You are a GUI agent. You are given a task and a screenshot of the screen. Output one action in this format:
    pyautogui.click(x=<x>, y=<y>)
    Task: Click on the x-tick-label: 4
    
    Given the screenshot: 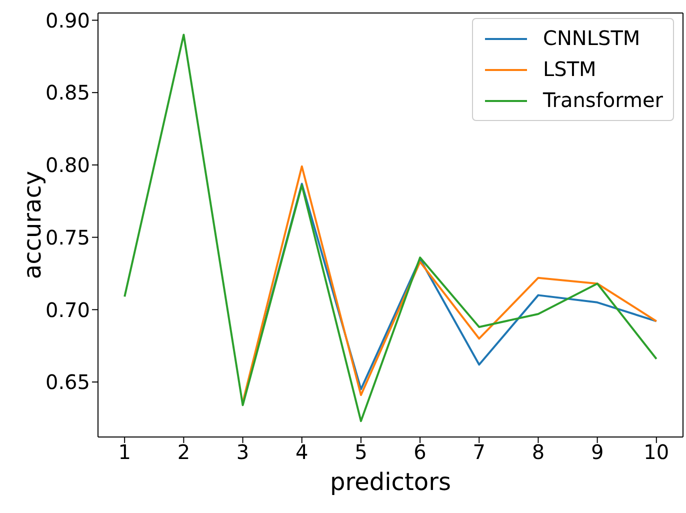 What is the action you would take?
    pyautogui.click(x=301, y=452)
    